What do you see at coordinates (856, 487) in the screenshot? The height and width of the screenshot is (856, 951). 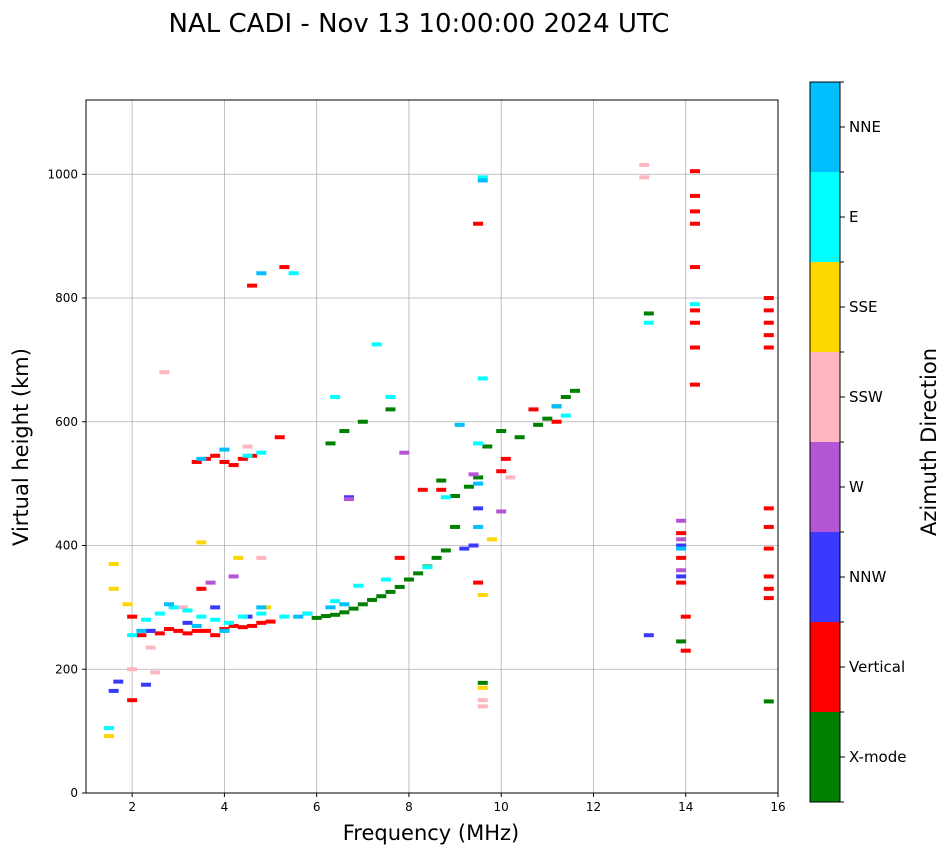 I see `colorbar-tick-label: W` at bounding box center [856, 487].